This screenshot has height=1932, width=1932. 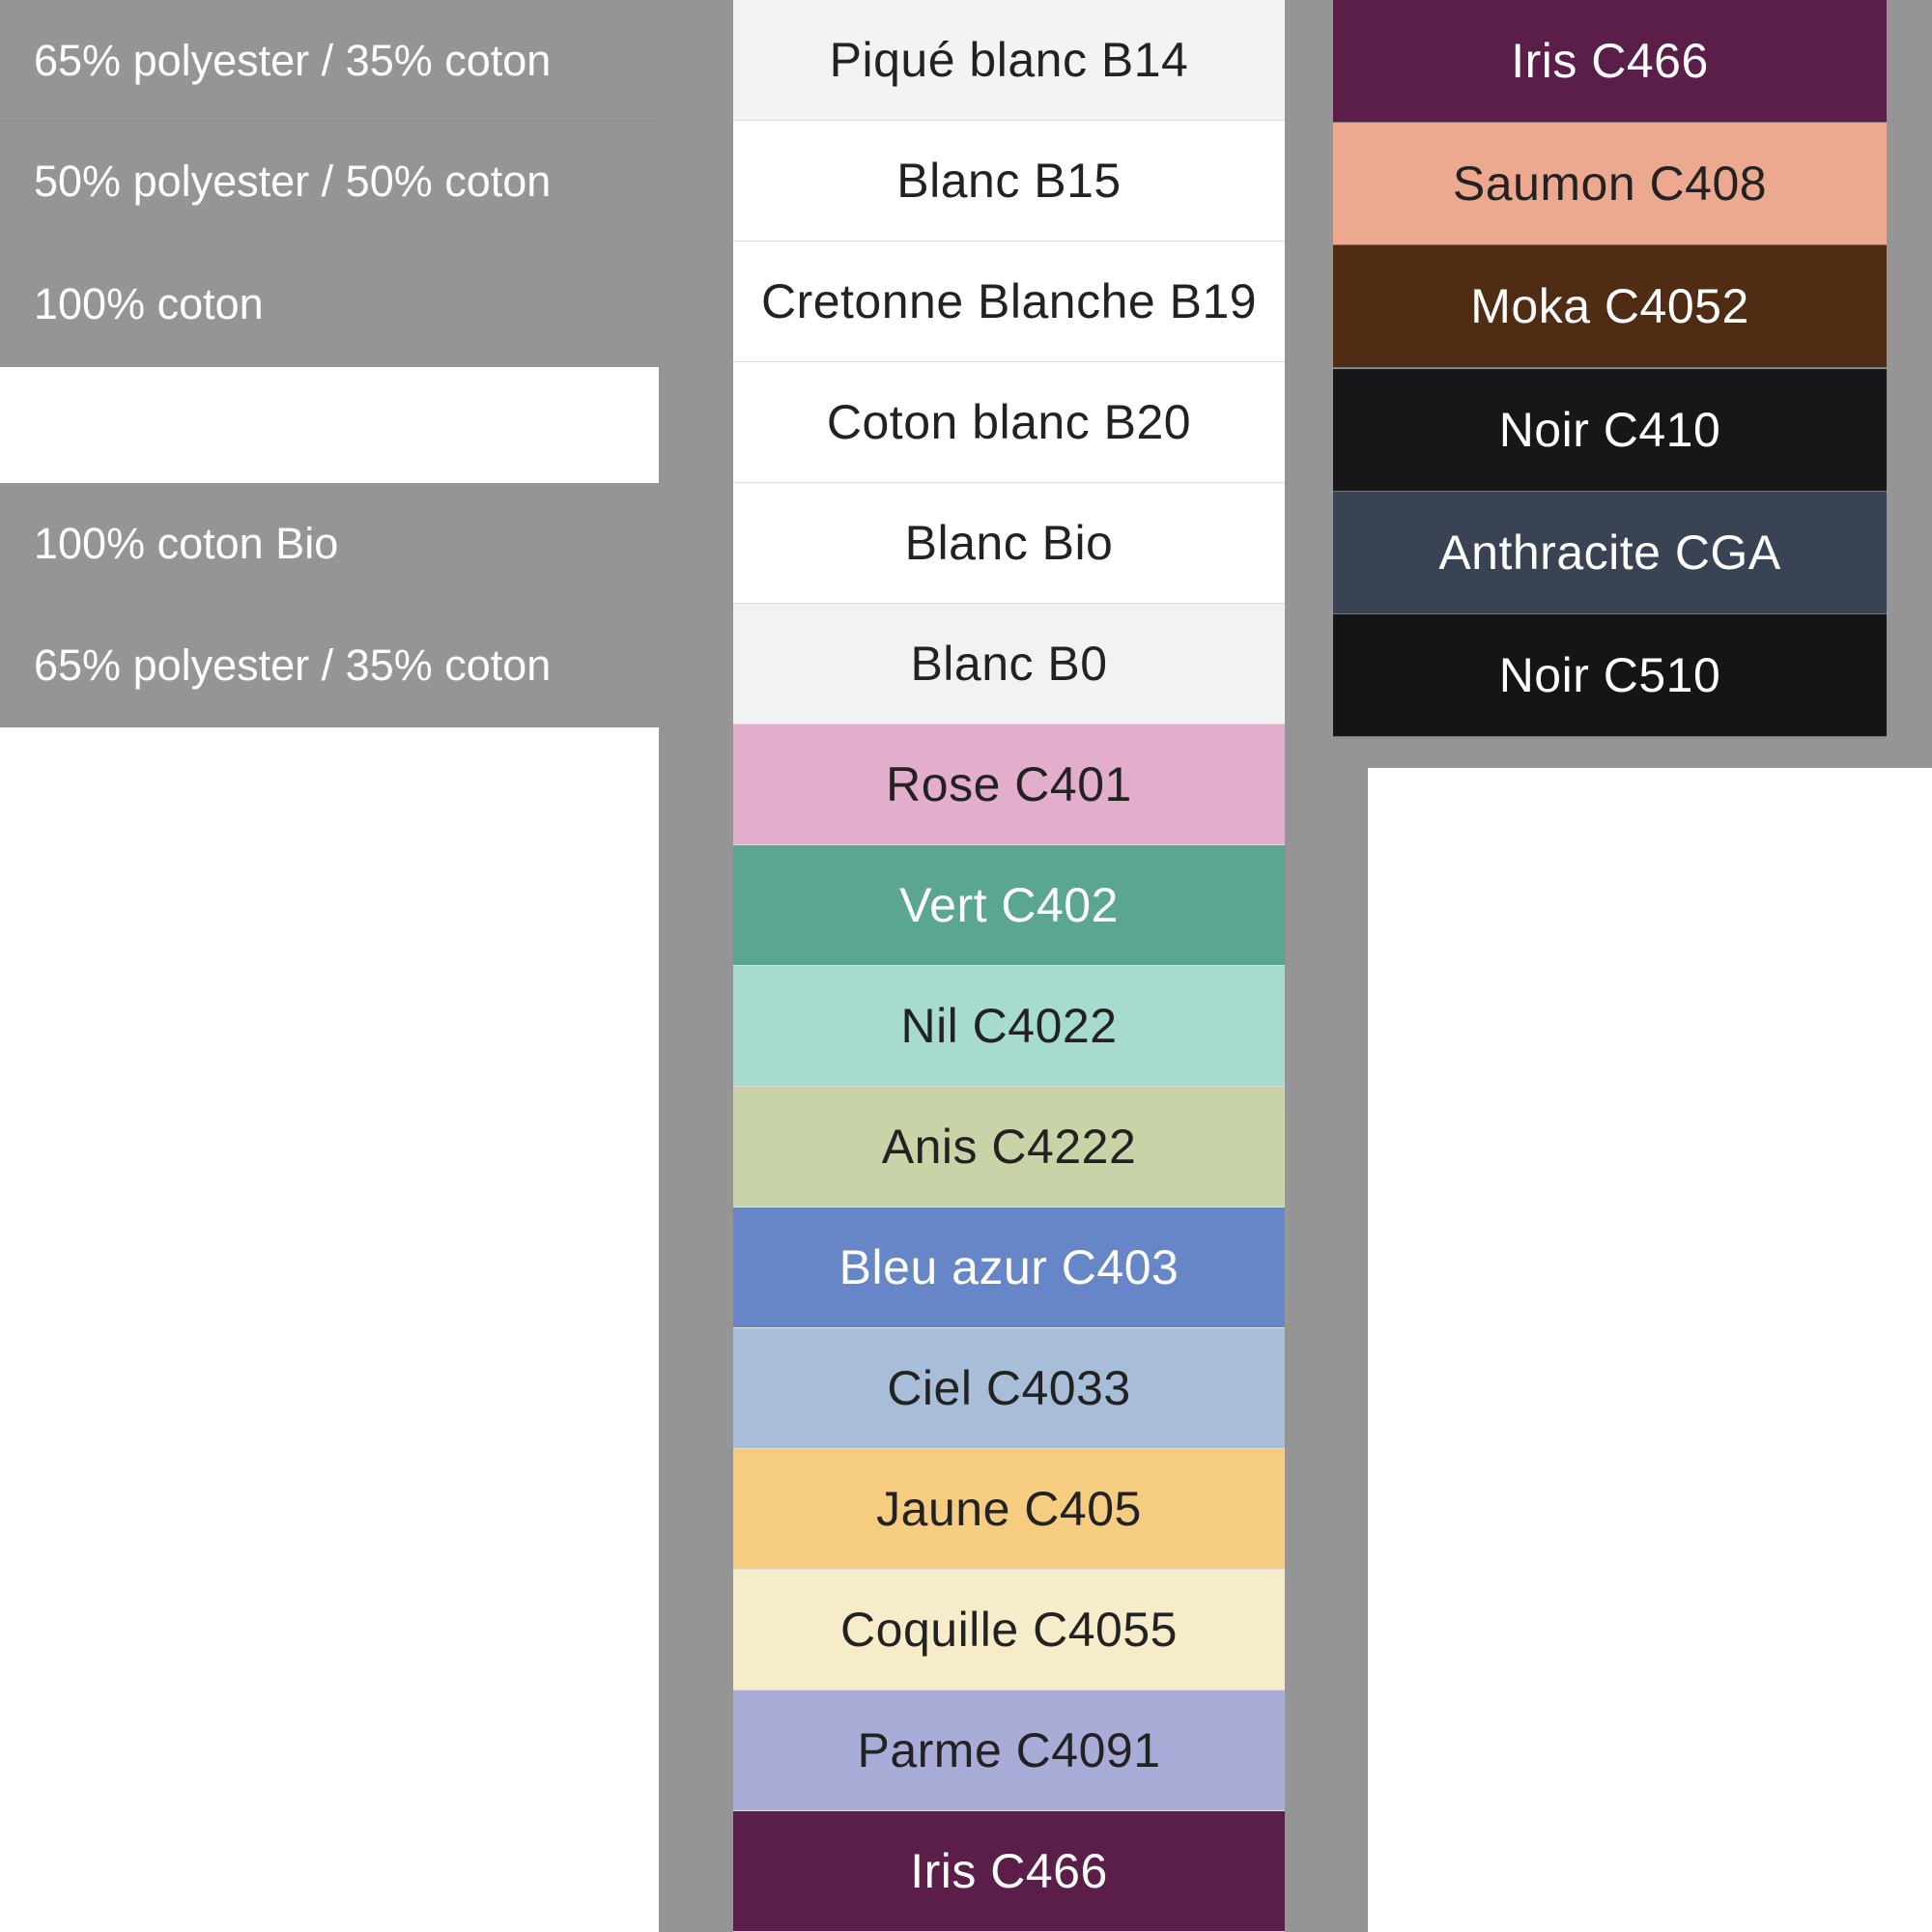 I want to click on swatch-label: Bleu azur C403, so click(x=1008, y=1267).